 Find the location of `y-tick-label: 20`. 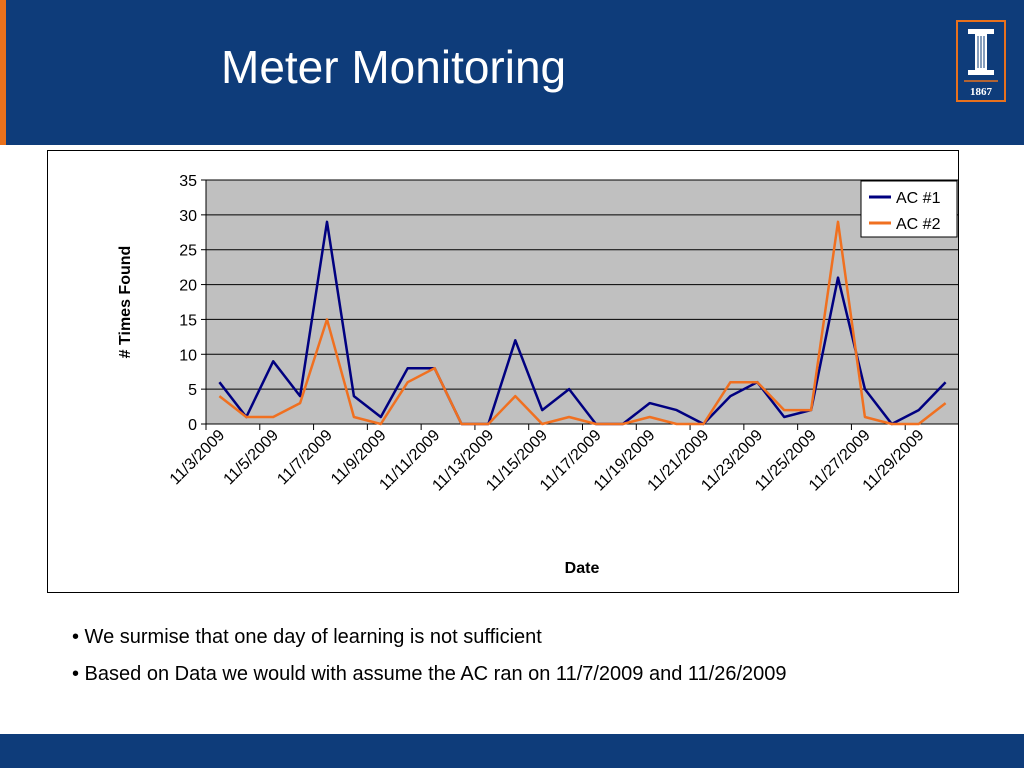

y-tick-label: 20 is located at coordinates (188, 286).